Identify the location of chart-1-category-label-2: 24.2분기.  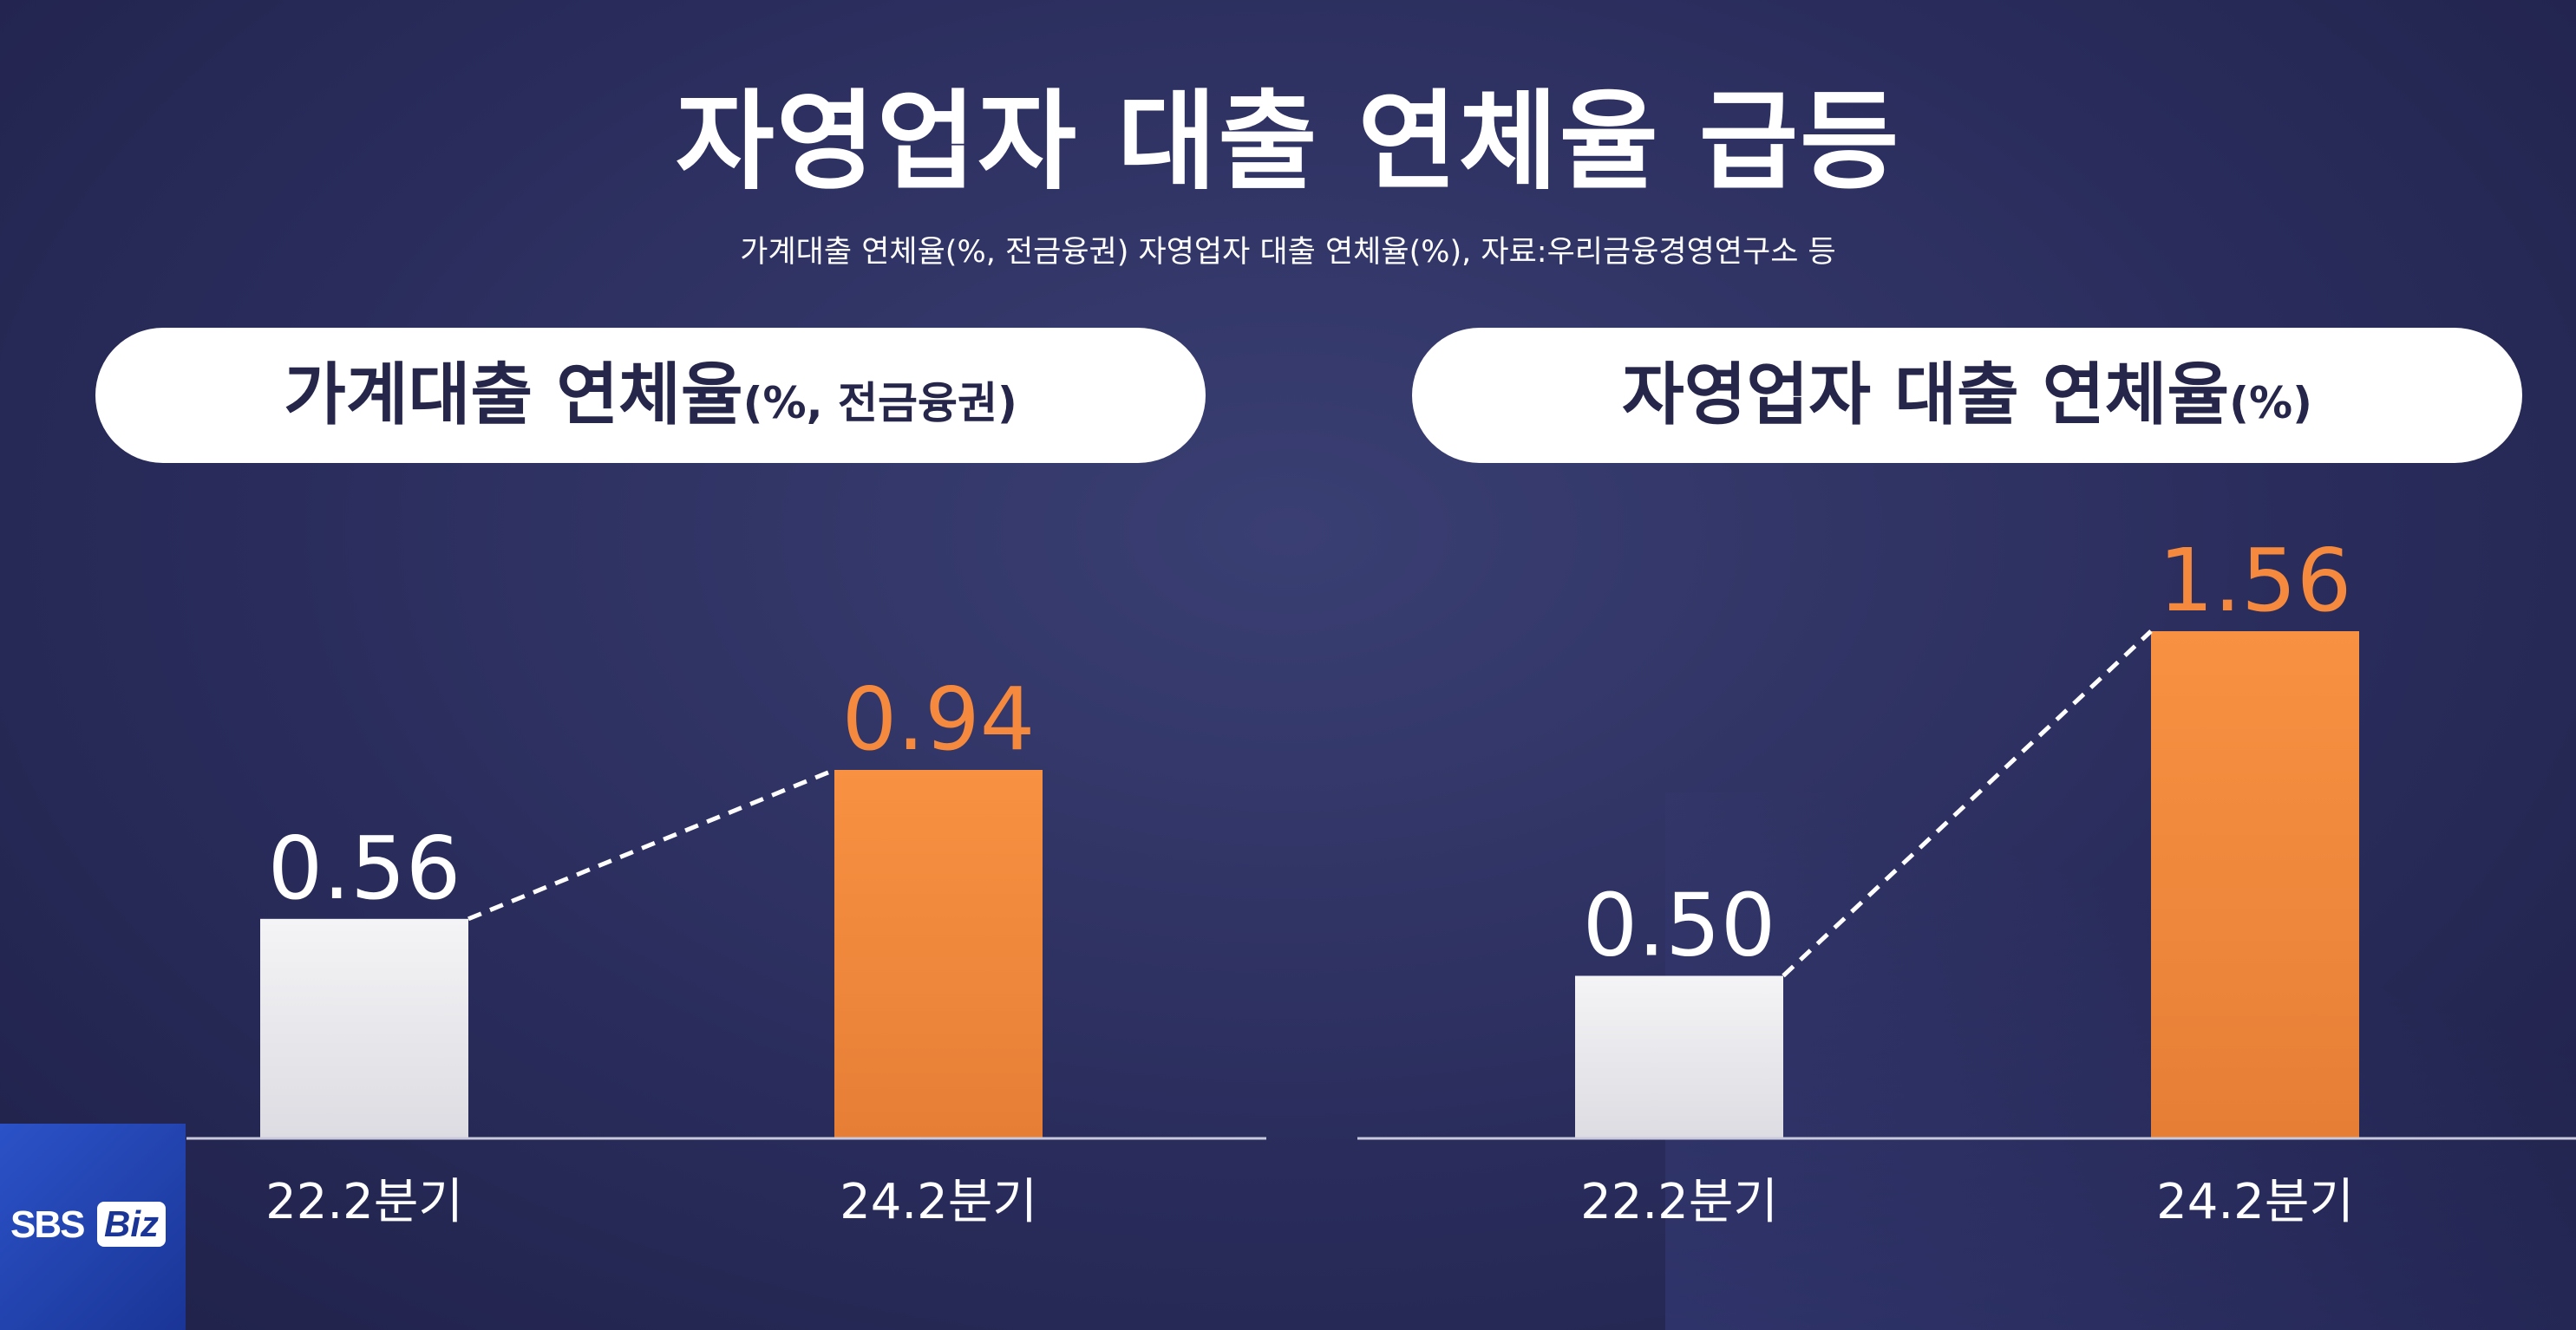
(938, 1202).